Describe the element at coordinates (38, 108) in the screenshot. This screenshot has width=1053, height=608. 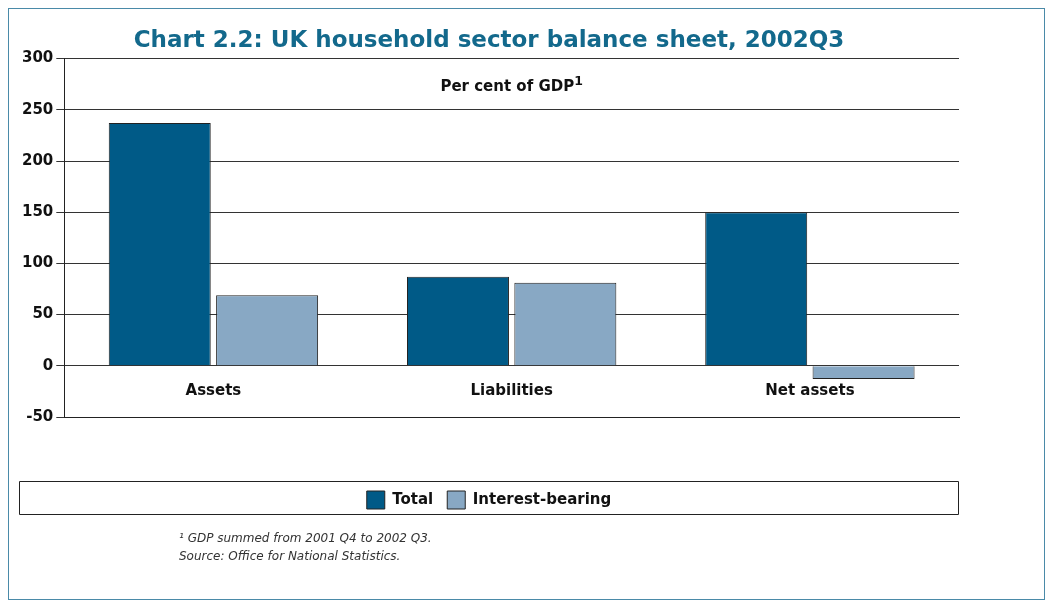
I see `y-tick-label: 250` at that location.